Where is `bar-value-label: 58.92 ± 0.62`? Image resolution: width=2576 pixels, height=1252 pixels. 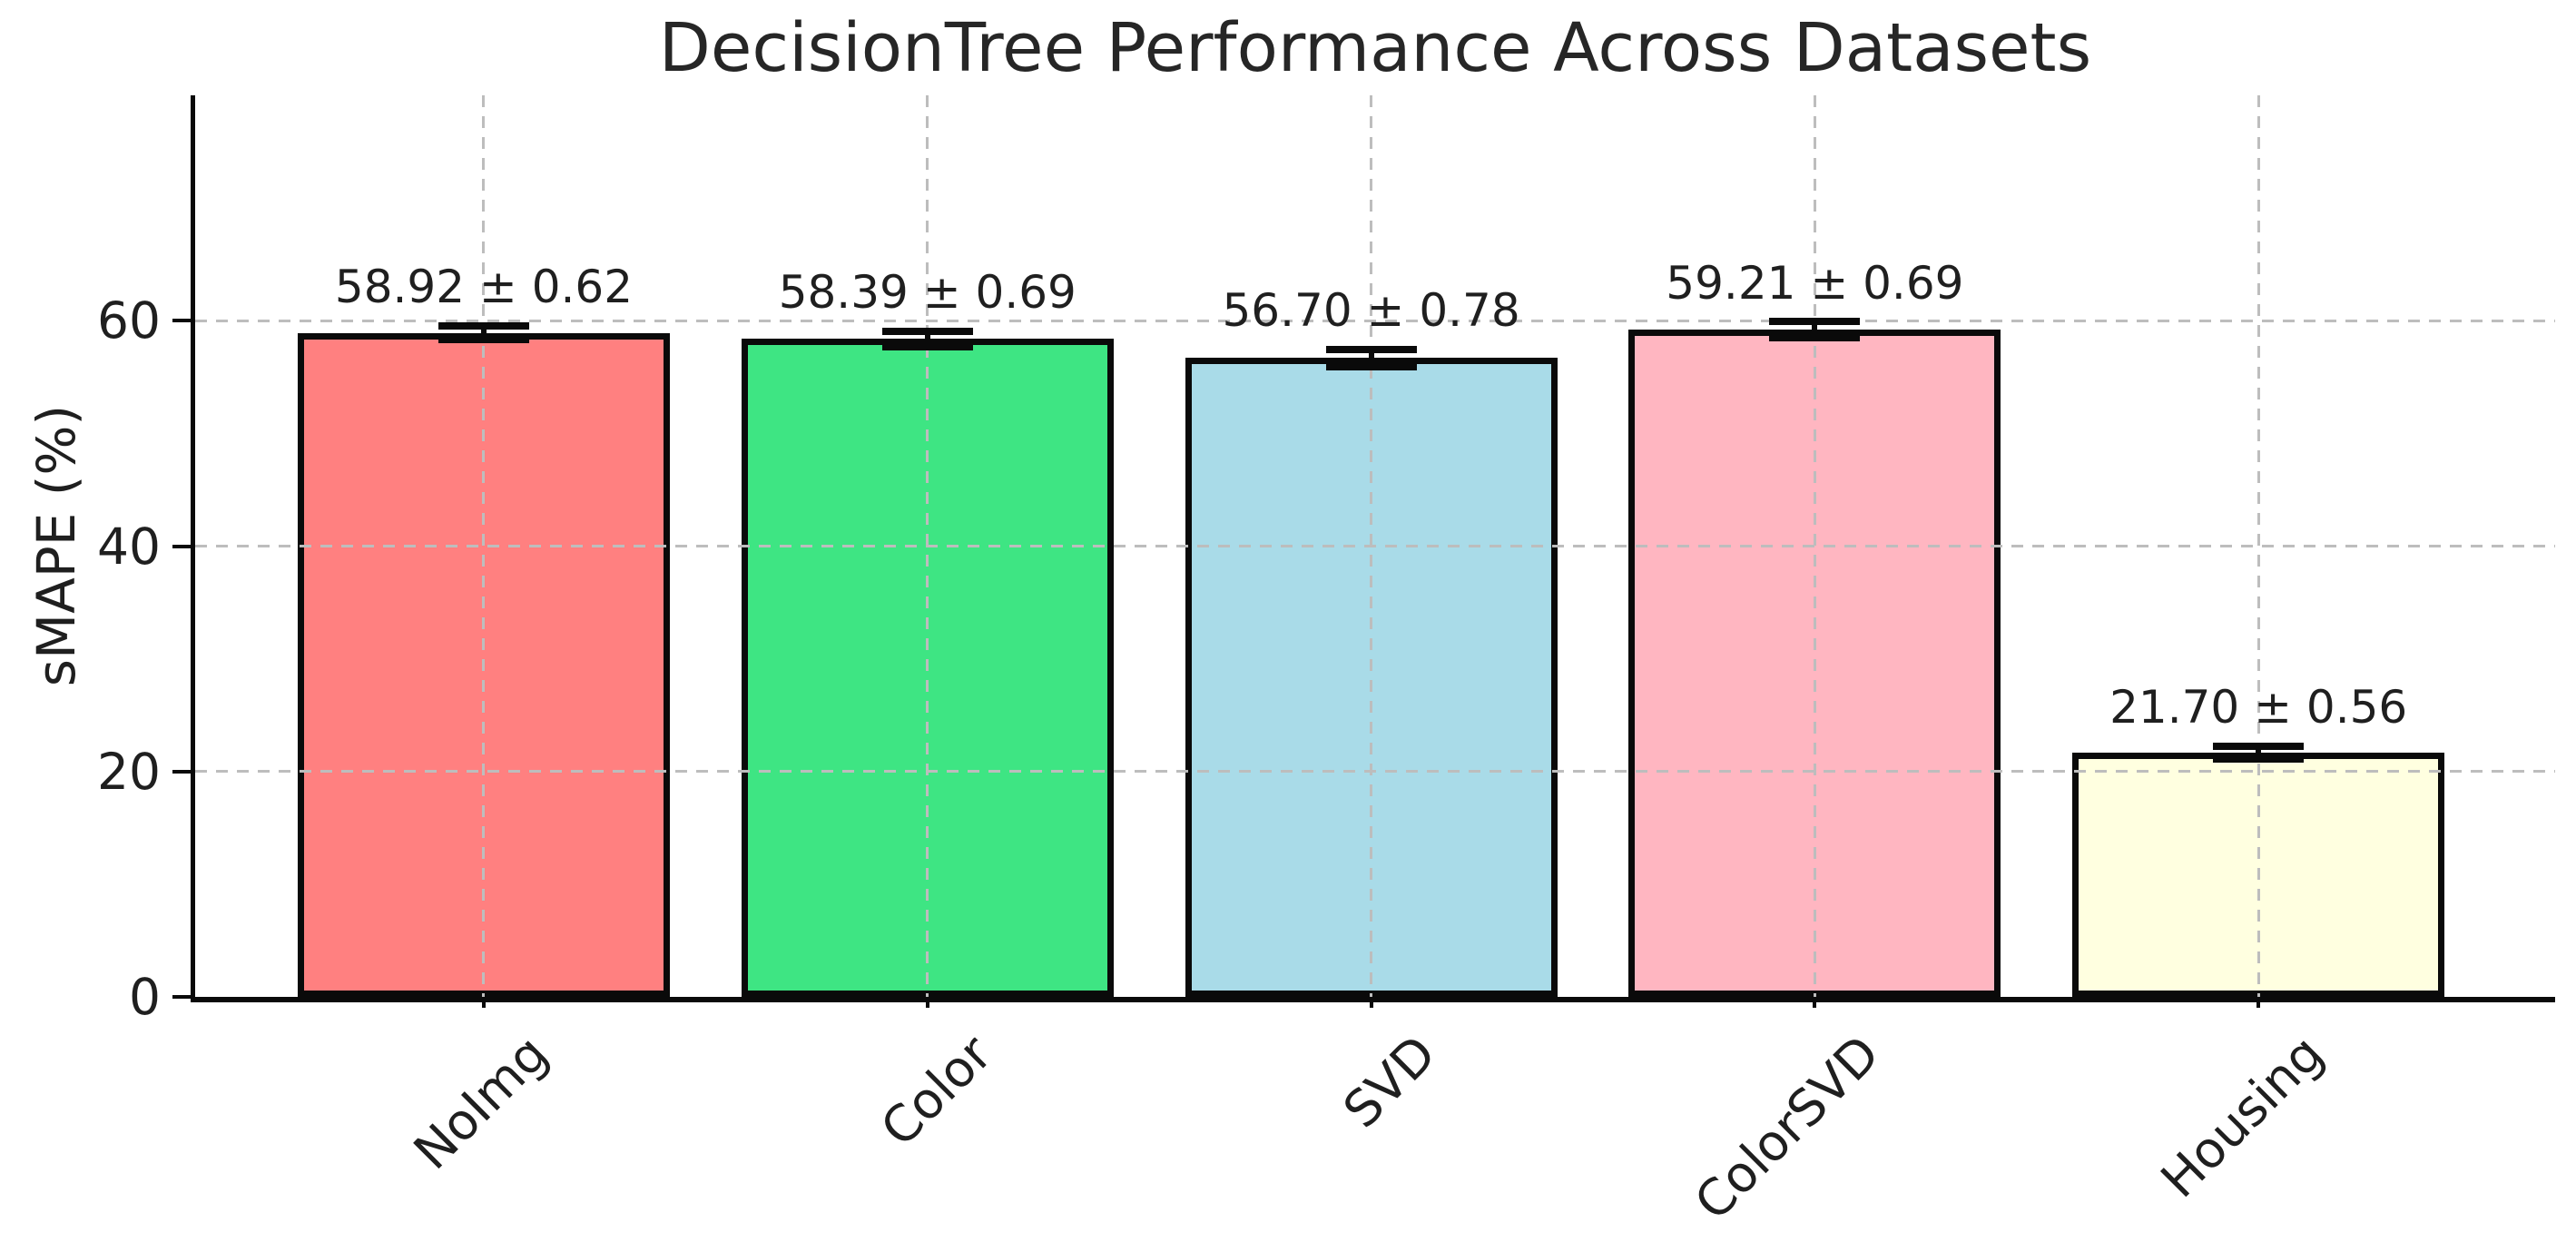
bar-value-label: 58.92 ± 0.62 is located at coordinates (484, 286).